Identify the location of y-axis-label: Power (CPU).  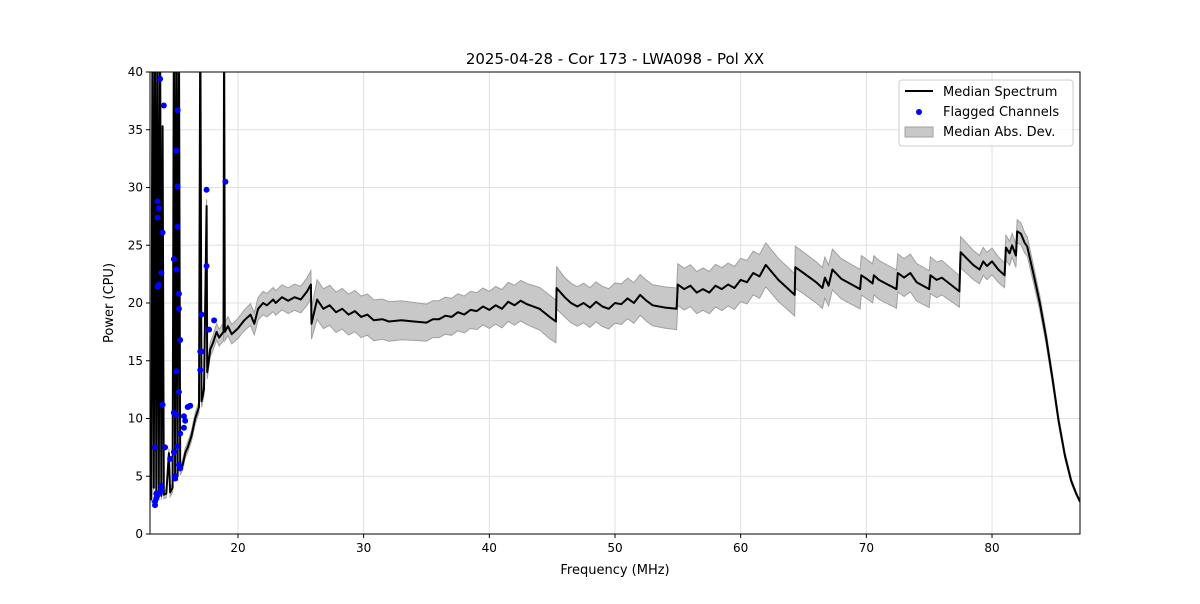
(109, 303).